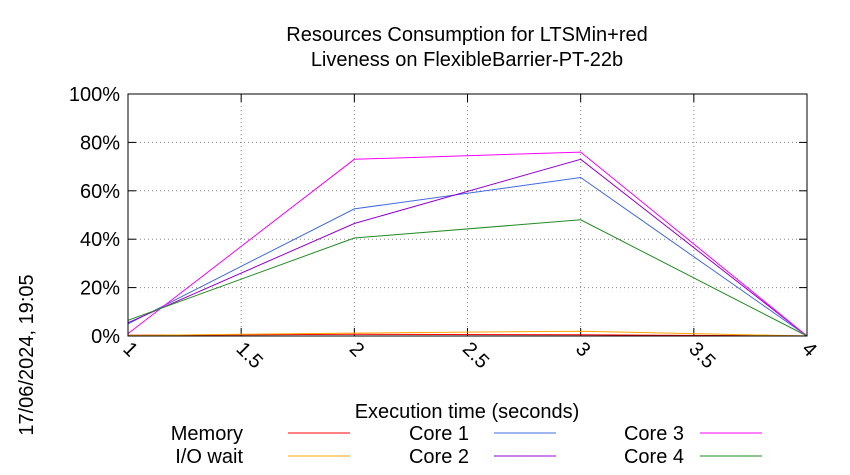 The height and width of the screenshot is (475, 850). What do you see at coordinates (439, 434) in the screenshot?
I see `legend-label-core-1: Core 1` at bounding box center [439, 434].